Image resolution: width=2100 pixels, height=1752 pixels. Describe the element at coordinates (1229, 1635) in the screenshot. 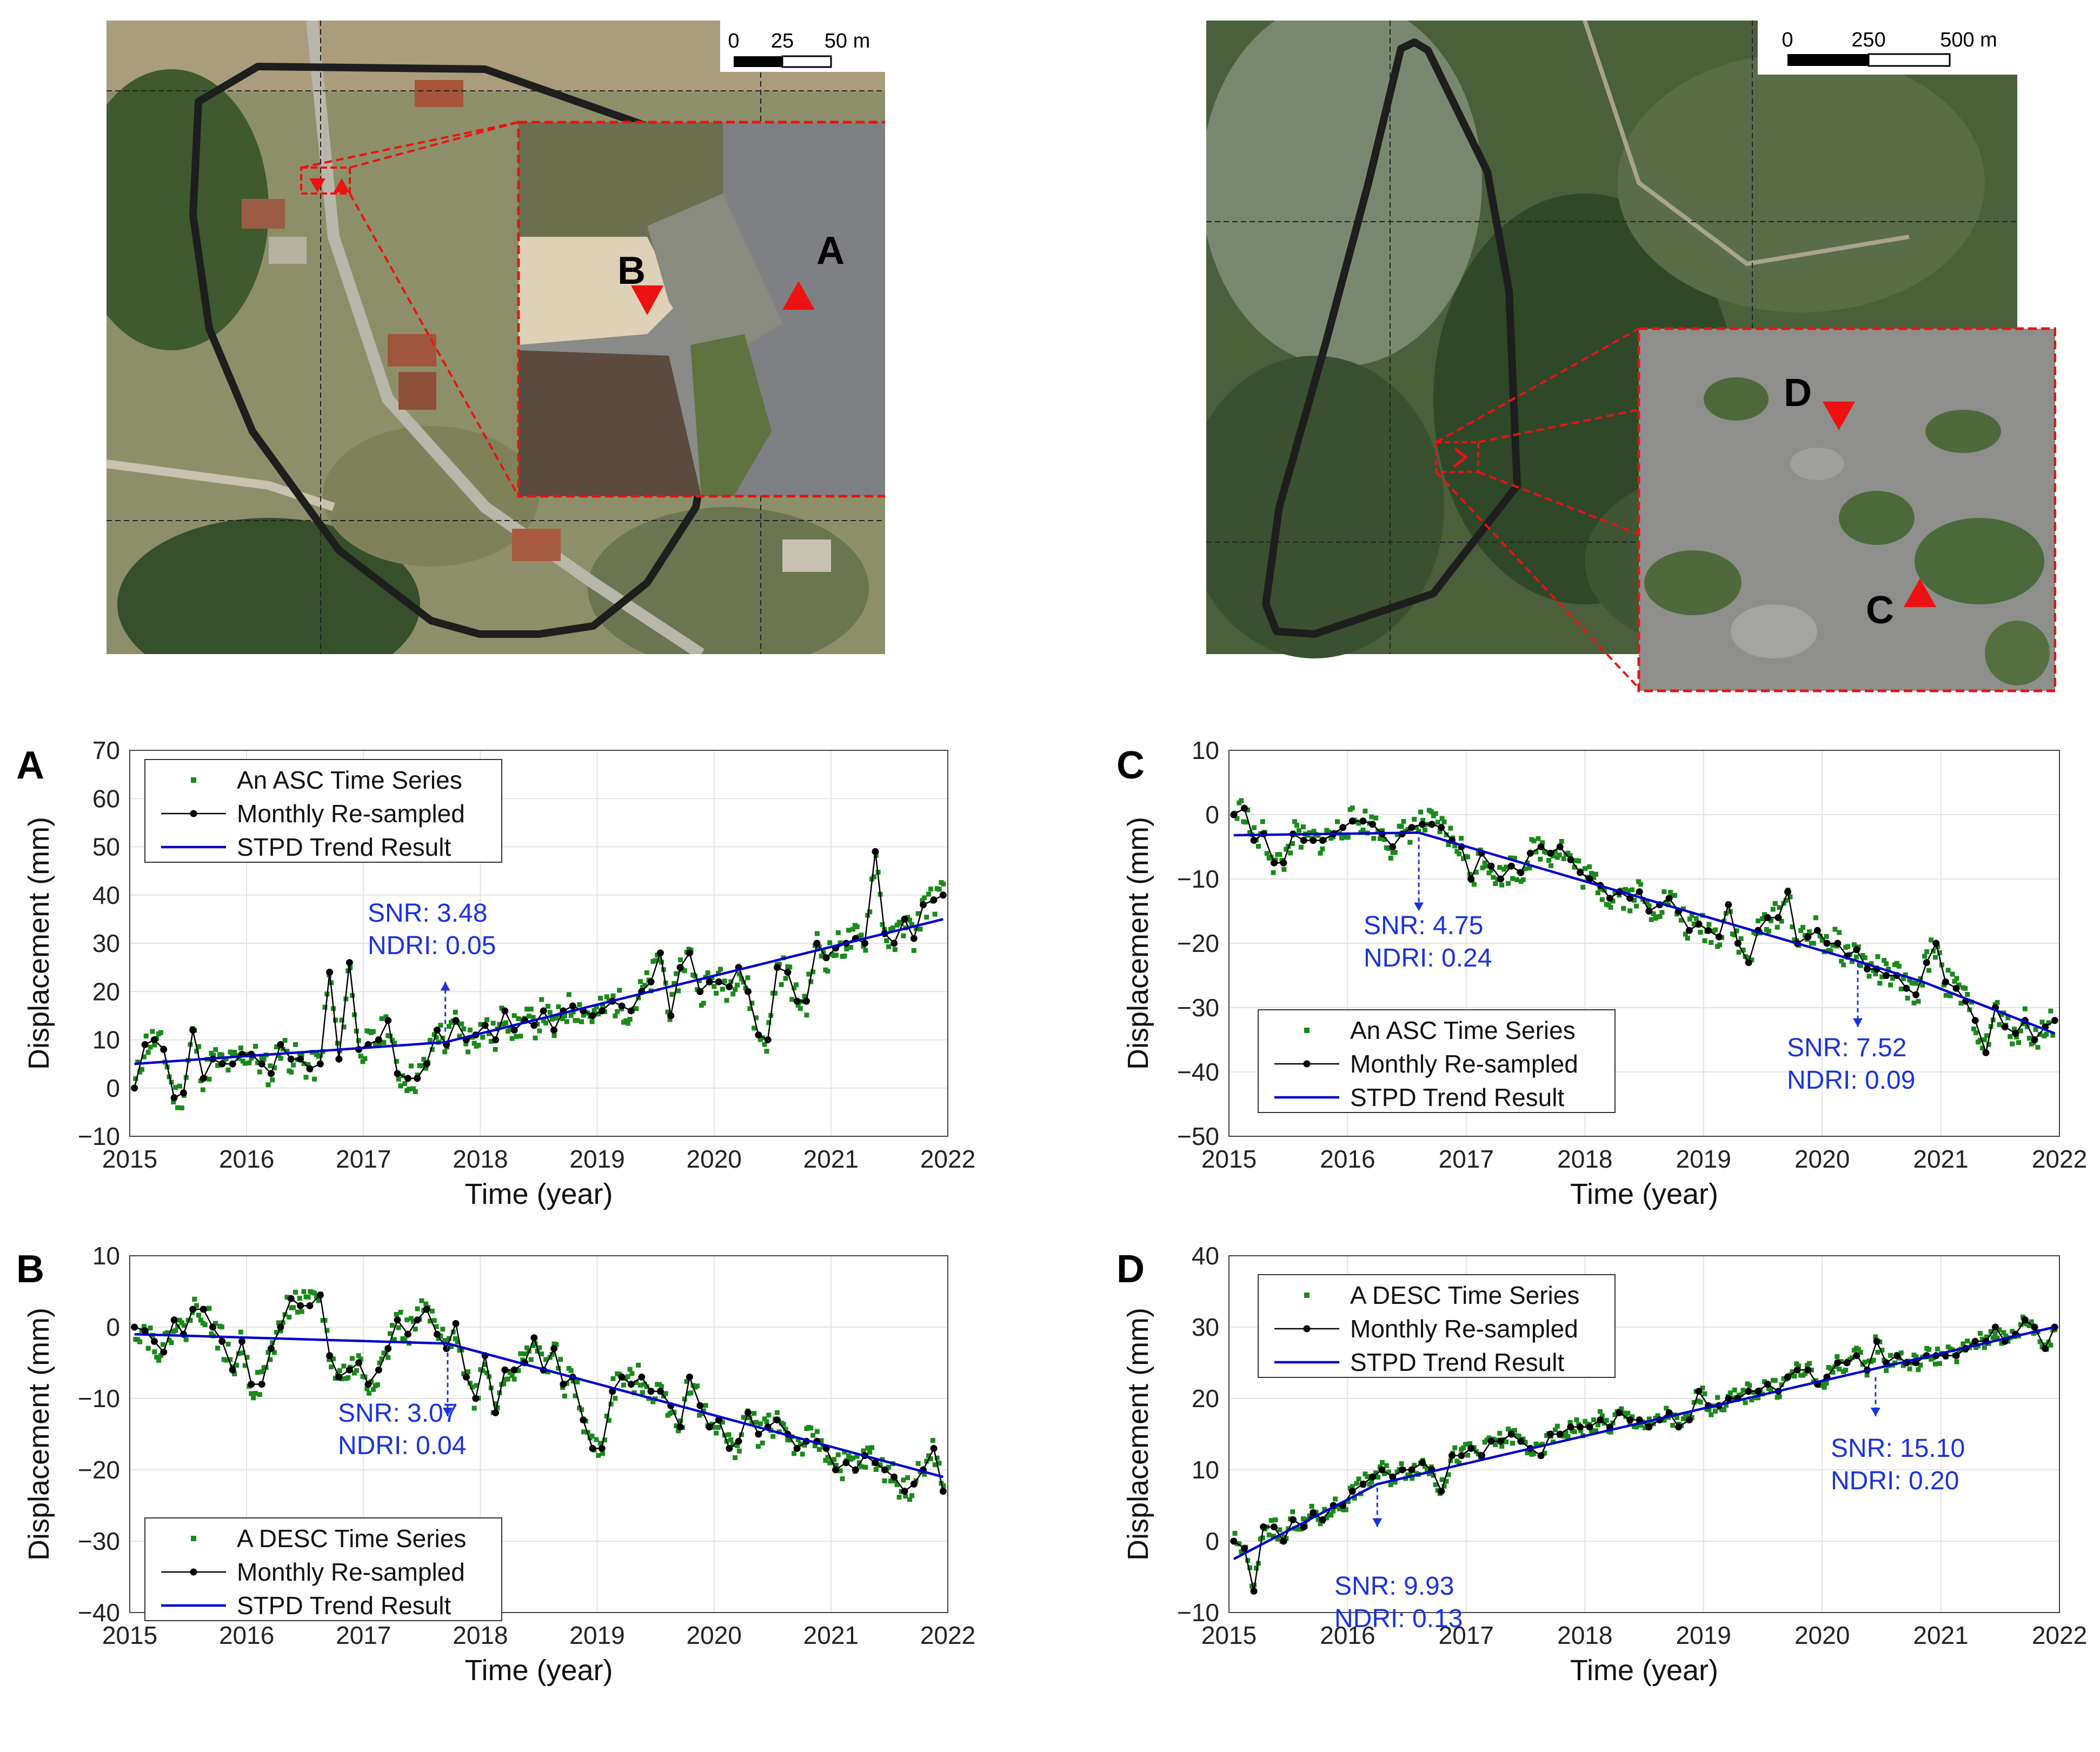

I see `x-tick-label: 2015` at that location.